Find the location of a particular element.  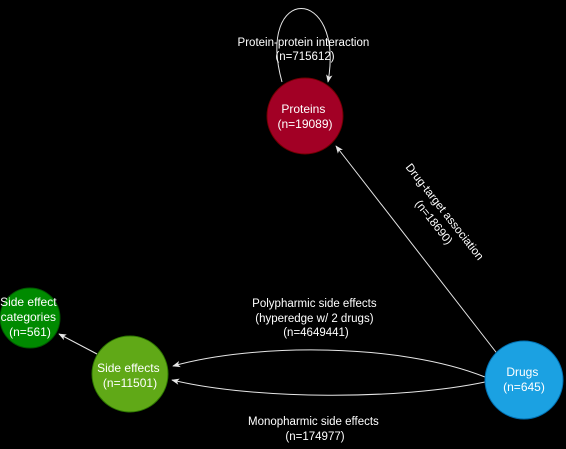

node-side-effects-circle is located at coordinates (130, 374).